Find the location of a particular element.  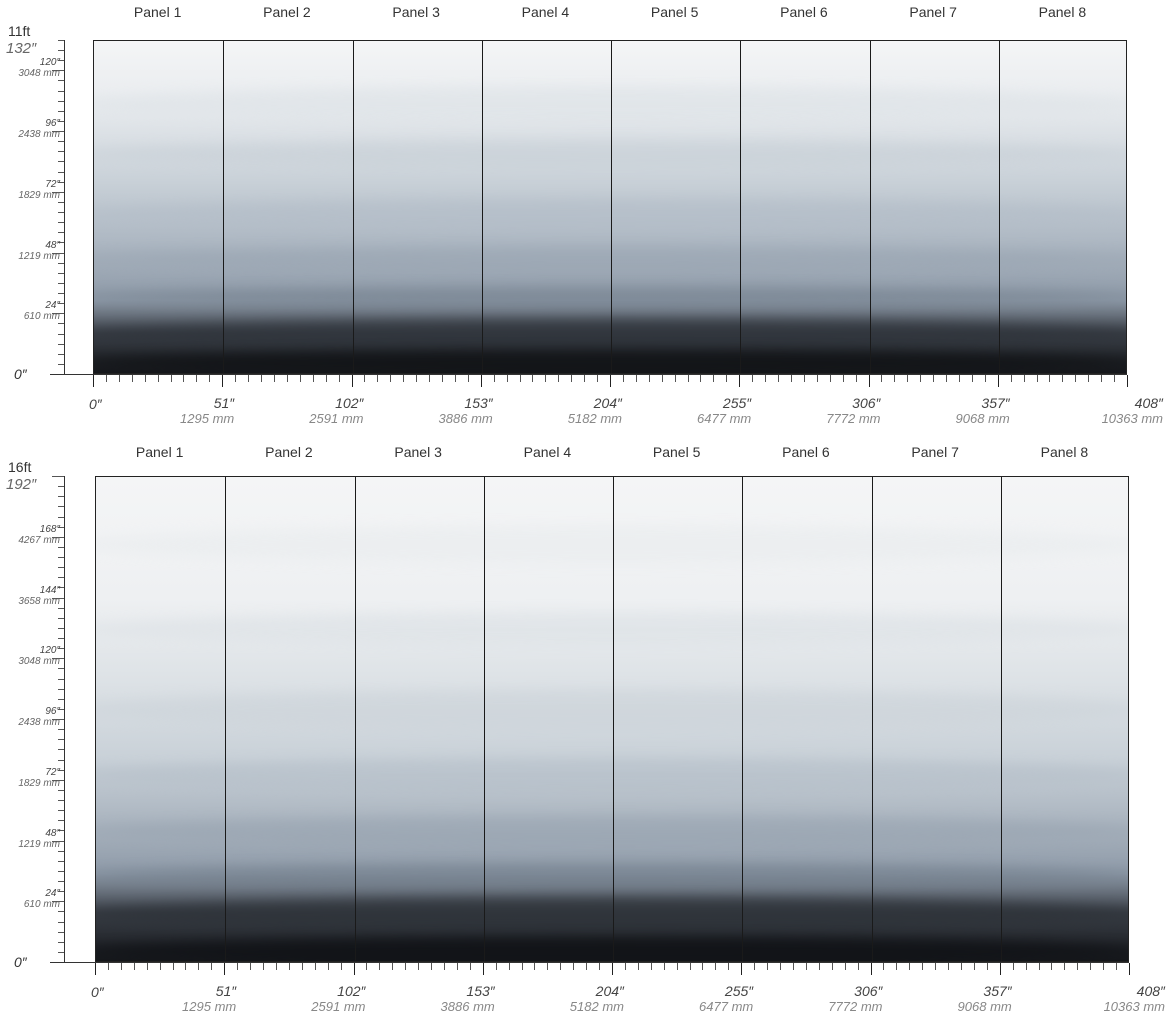

height-millimeters: 1219 mm is located at coordinates (39, 256).